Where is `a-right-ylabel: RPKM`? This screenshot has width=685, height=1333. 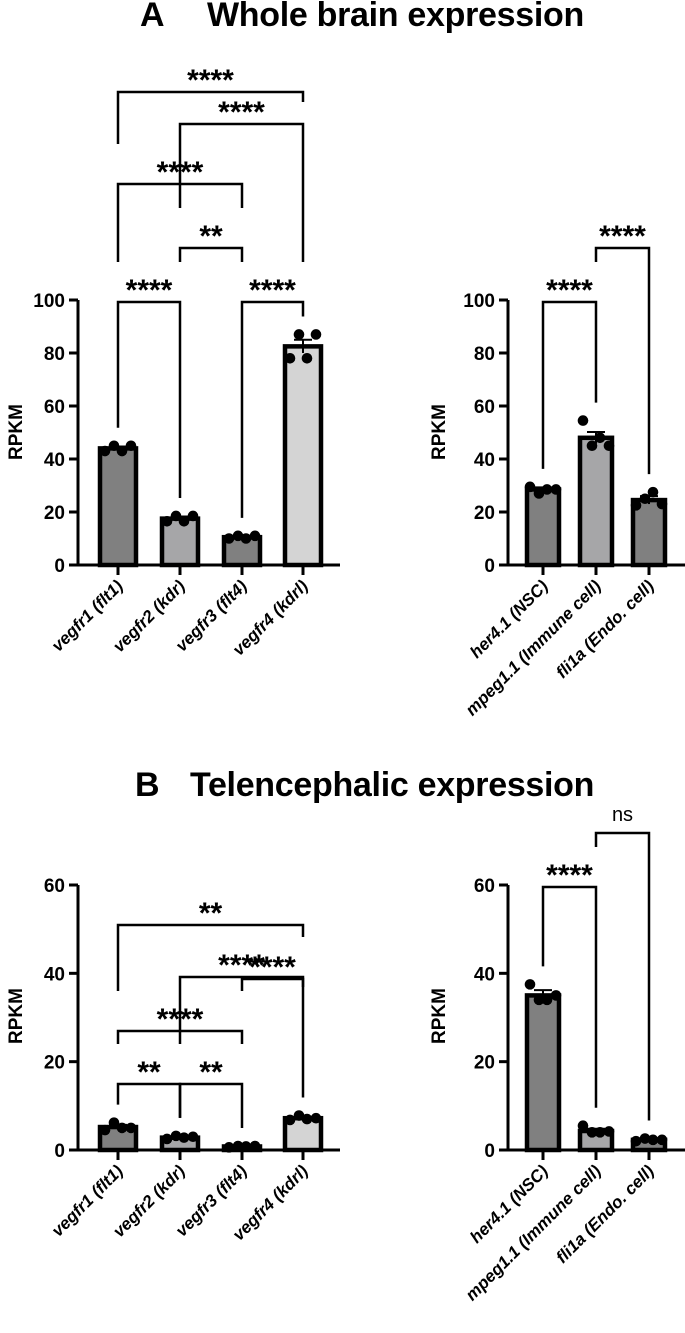 a-right-ylabel: RPKM is located at coordinates (439, 432).